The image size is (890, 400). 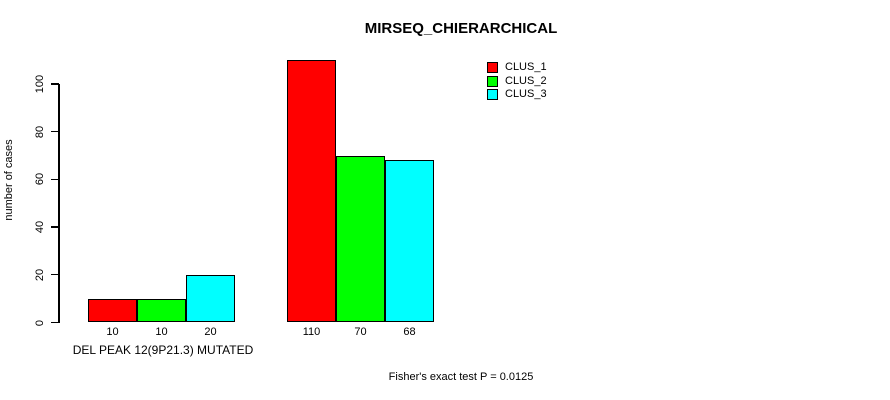 I want to click on y-tick-label: 60, so click(x=40, y=179).